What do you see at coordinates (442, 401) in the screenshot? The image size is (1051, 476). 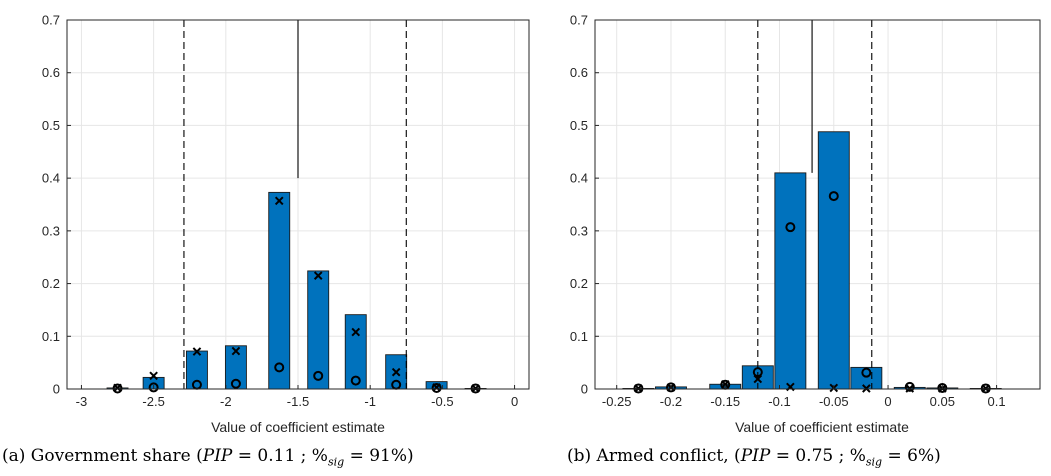 I see `chart-a-x-tick-label: -0.5` at bounding box center [442, 401].